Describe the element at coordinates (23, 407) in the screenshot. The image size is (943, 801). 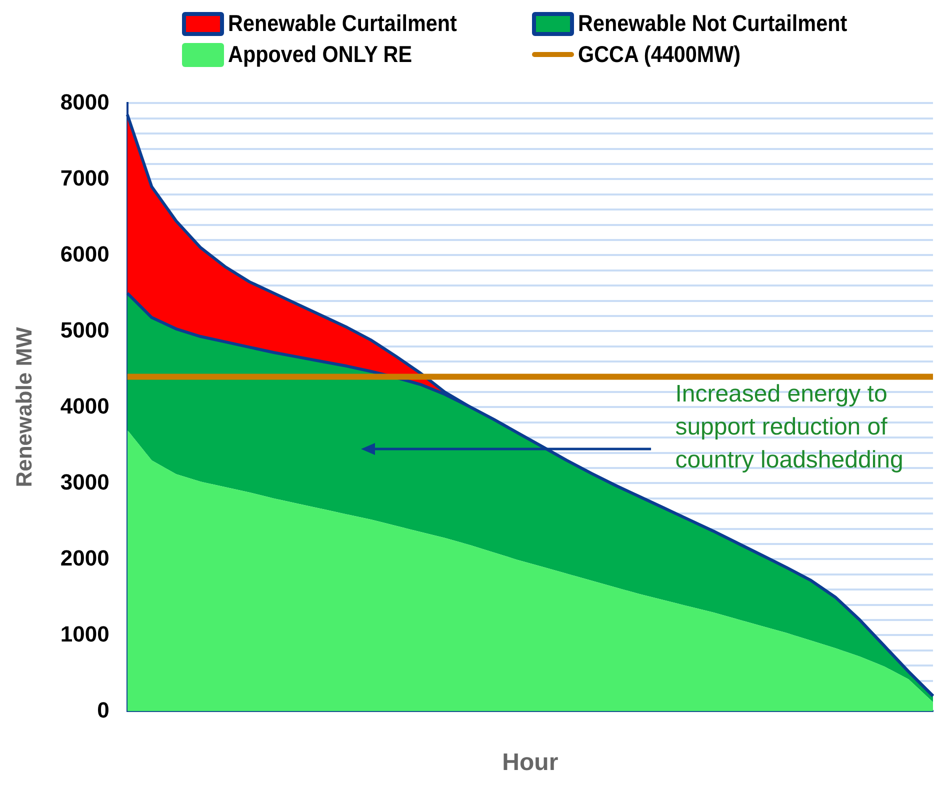
I see `y-axis-title: Renewable MW` at that location.